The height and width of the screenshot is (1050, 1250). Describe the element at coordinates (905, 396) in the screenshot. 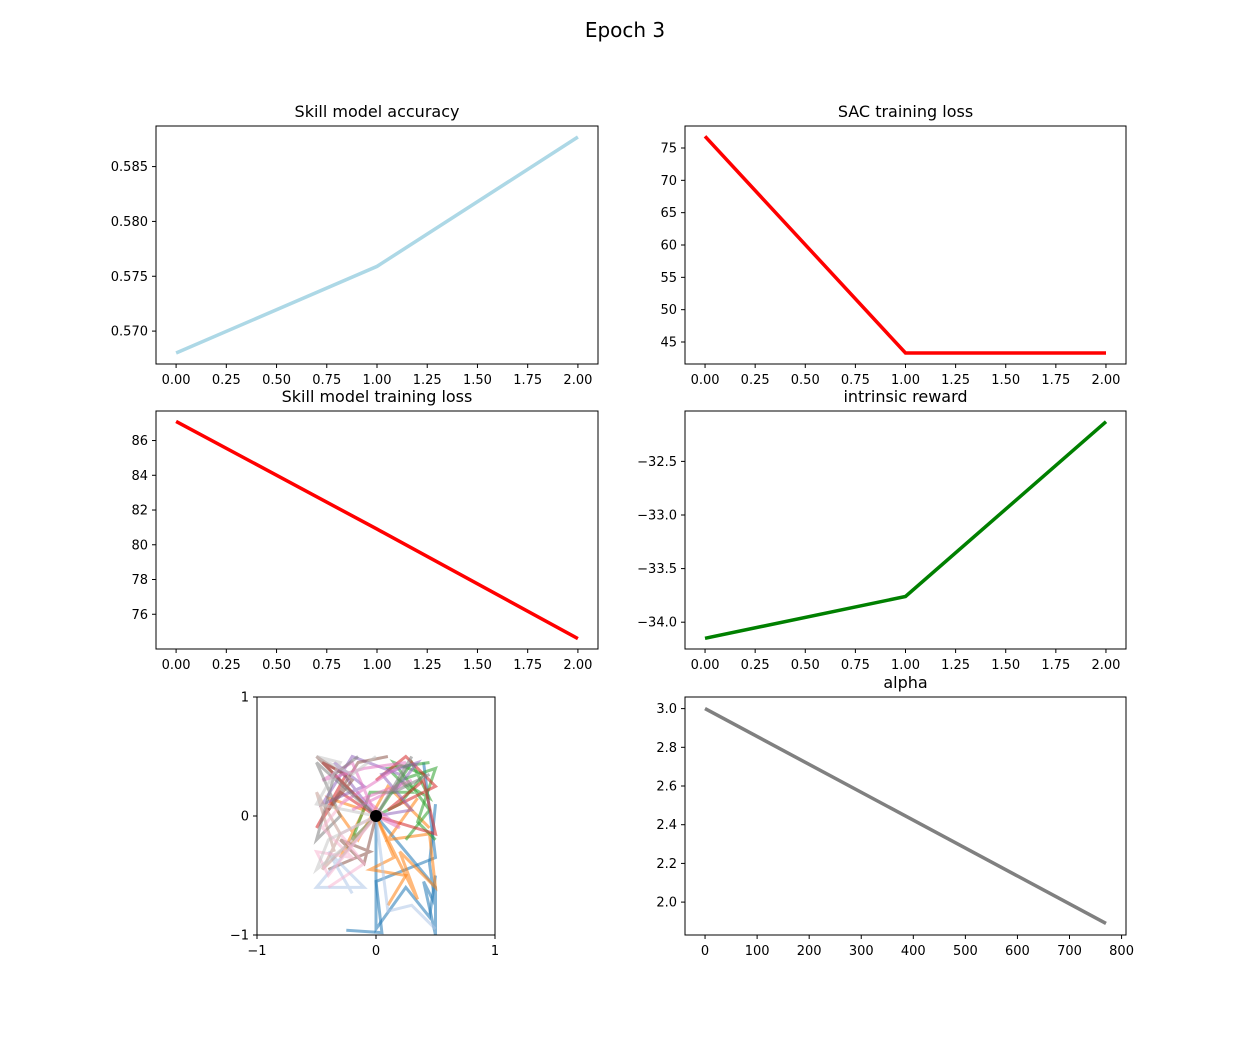

I see `subplot-title: intrinsic reward` at that location.